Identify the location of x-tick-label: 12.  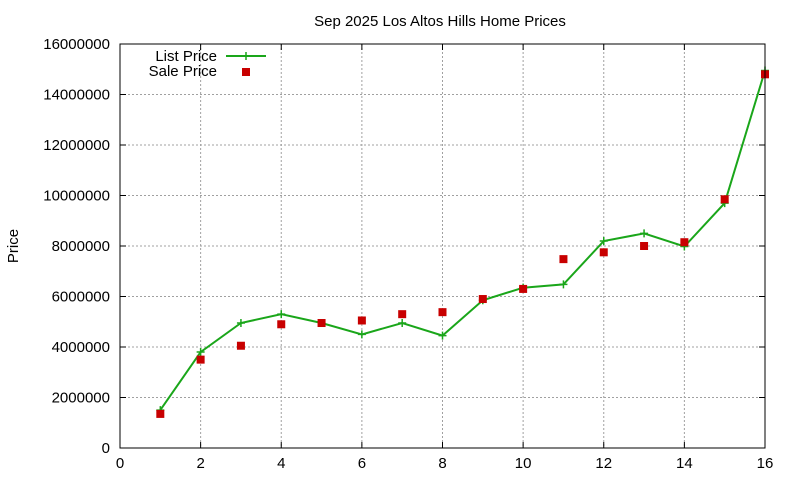
(603, 463).